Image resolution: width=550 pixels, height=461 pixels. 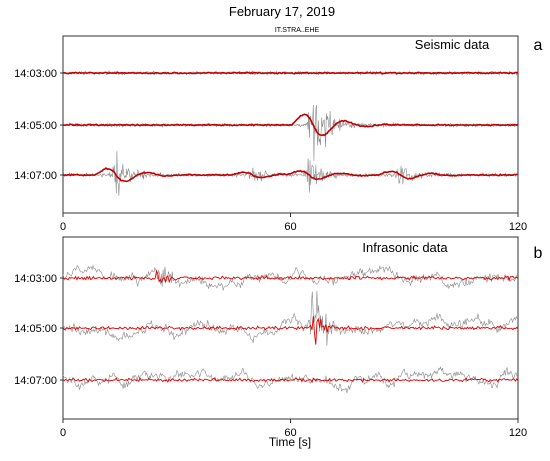 I want to click on panel-a-title: Seismic data, so click(x=452, y=44).